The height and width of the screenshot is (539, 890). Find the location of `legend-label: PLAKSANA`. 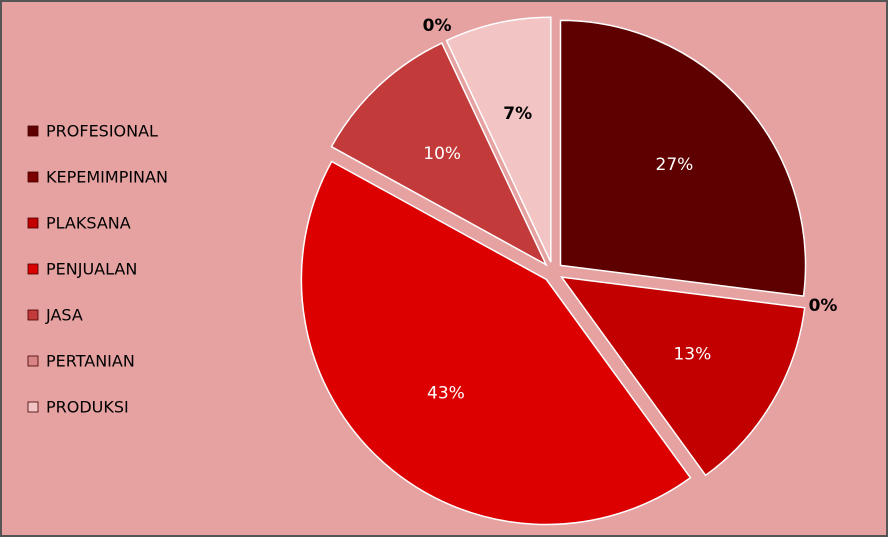

legend-label: PLAKSANA is located at coordinates (88, 223).